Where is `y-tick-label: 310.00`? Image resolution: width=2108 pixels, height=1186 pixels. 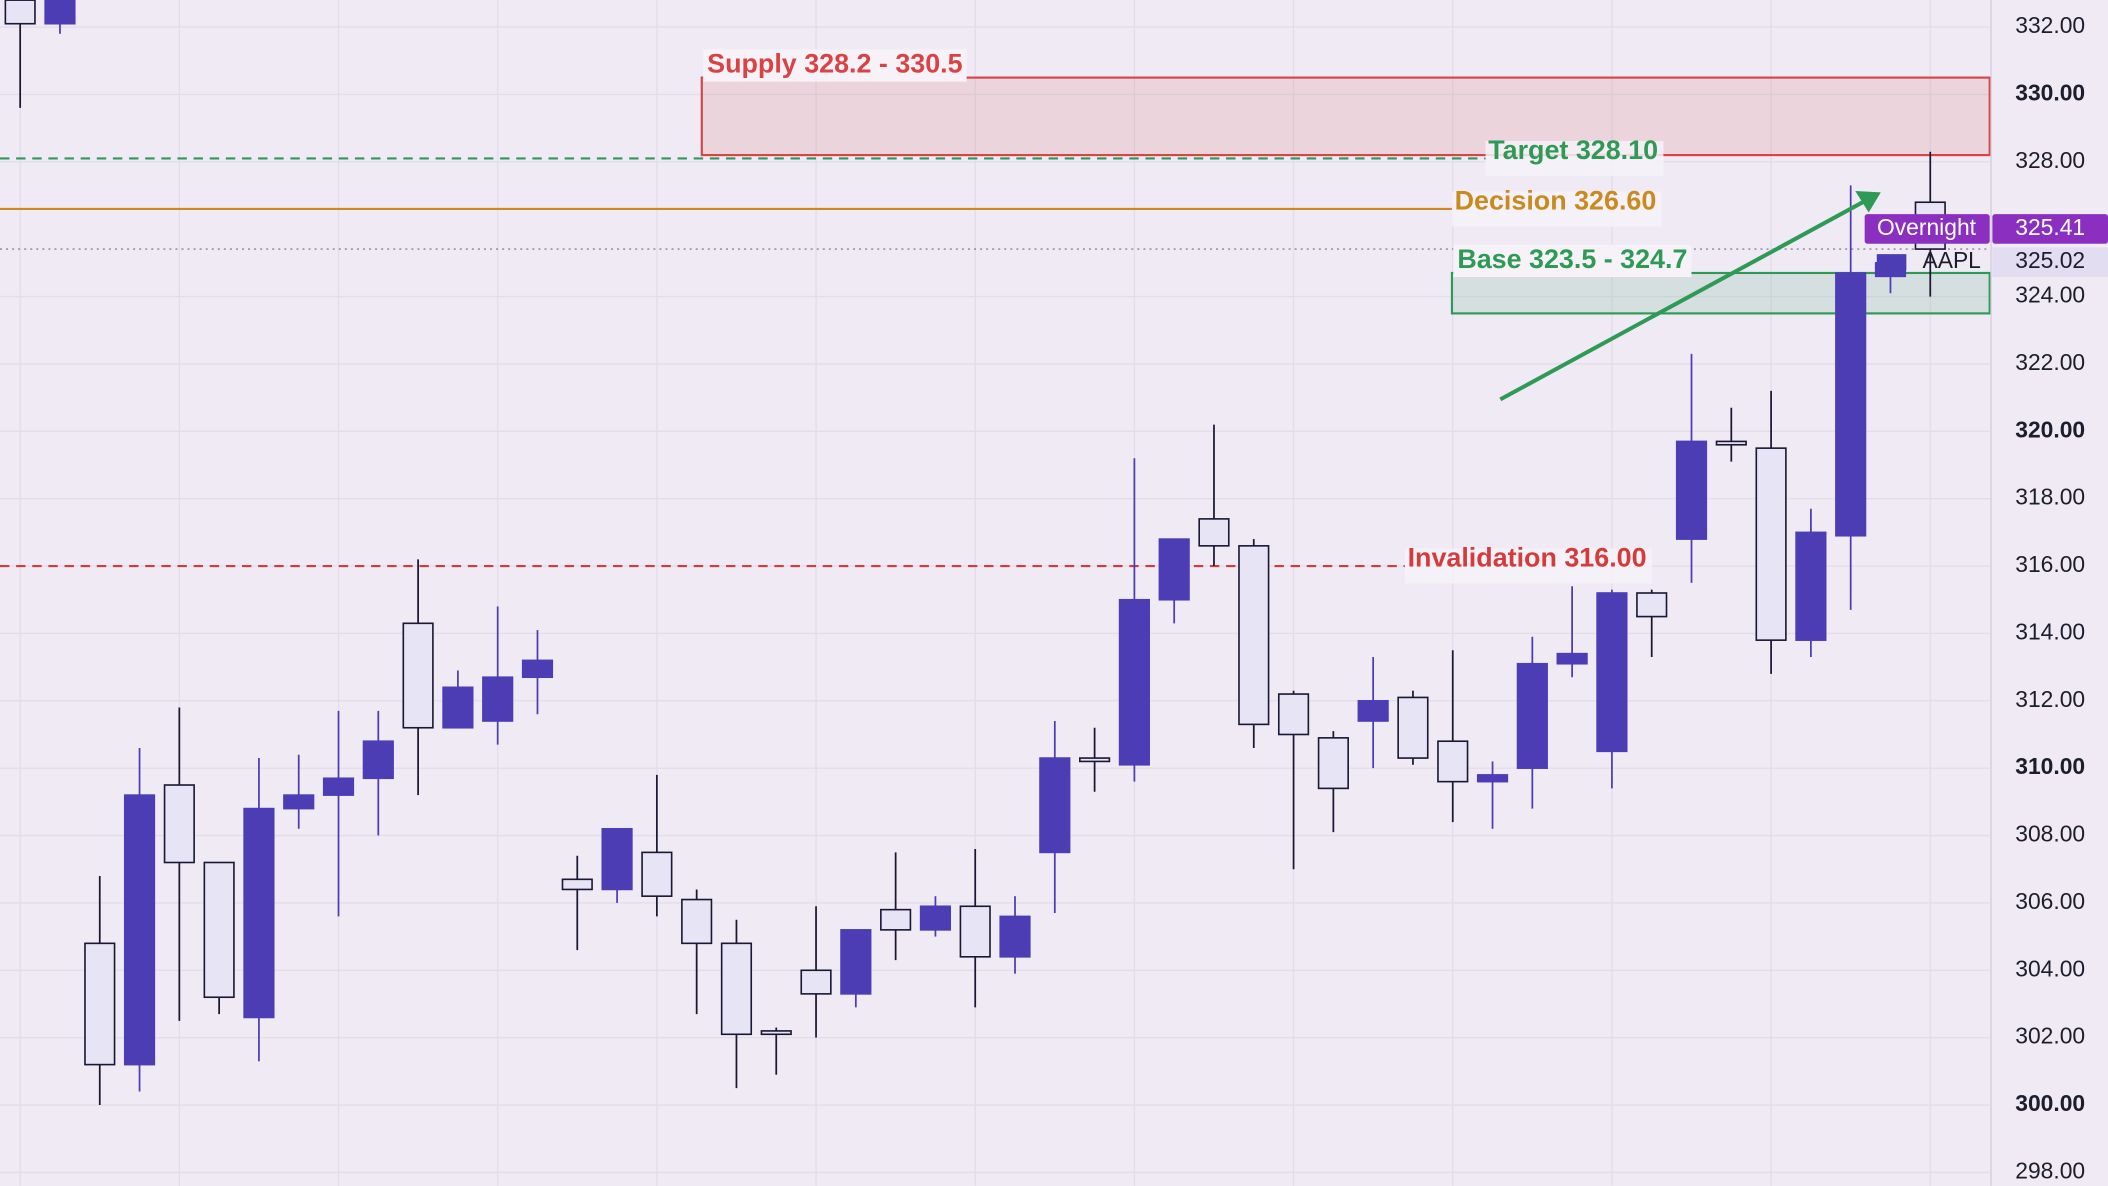 y-tick-label: 310.00 is located at coordinates (2050, 766).